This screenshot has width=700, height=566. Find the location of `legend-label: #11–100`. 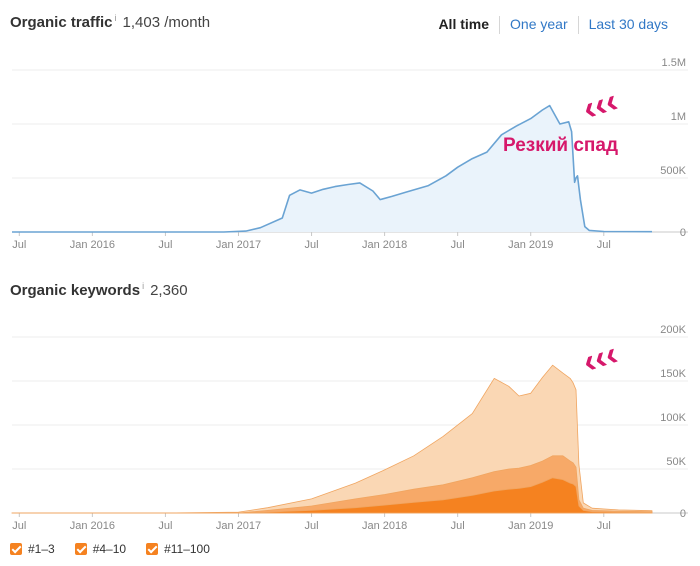

legend-label: #11–100 is located at coordinates (187, 549).